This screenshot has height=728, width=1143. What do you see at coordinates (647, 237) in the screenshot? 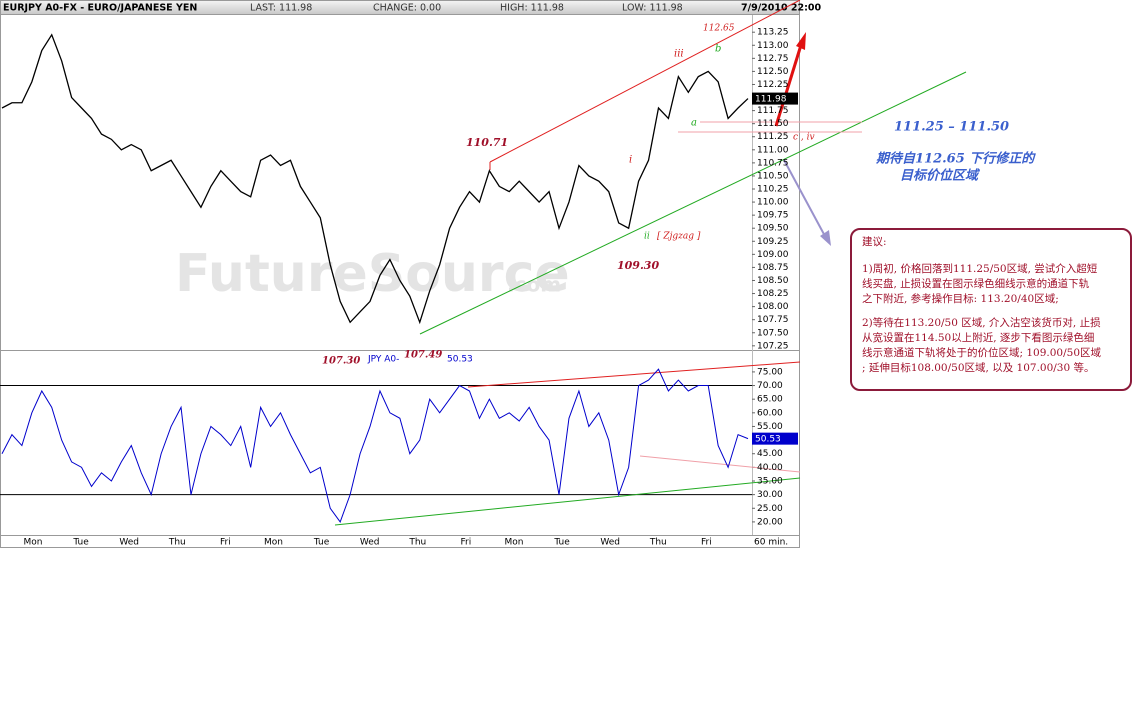
I see `annotation: ii` at bounding box center [647, 237].